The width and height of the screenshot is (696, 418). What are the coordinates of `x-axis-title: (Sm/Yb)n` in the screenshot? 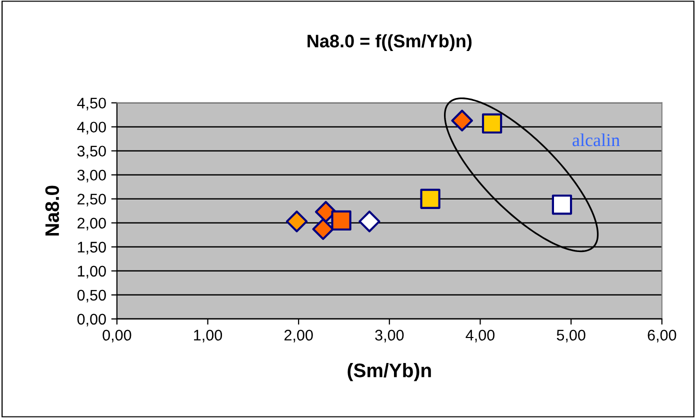 It's located at (389, 372).